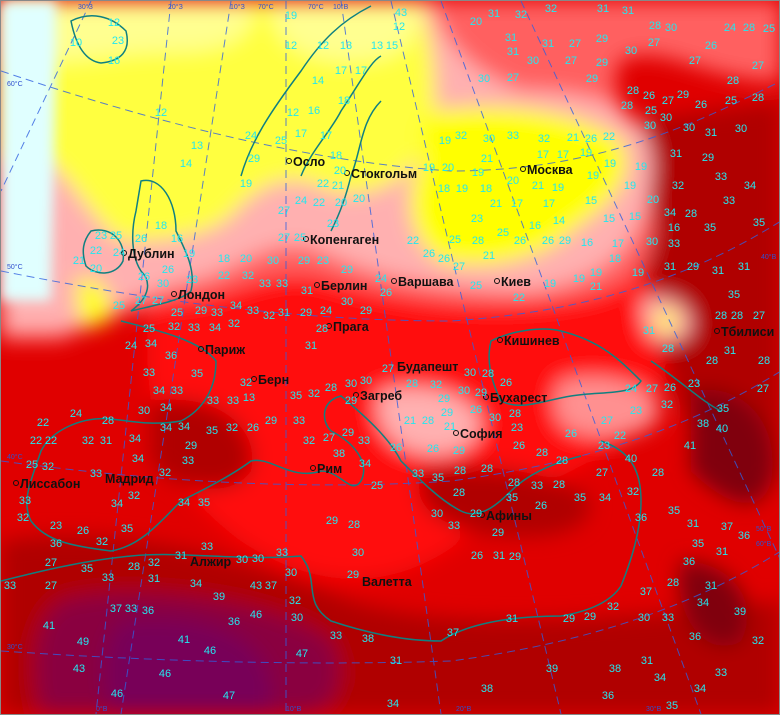  Describe the element at coordinates (427, 367) in the screenshot. I see `city-12: Будапешт` at that location.